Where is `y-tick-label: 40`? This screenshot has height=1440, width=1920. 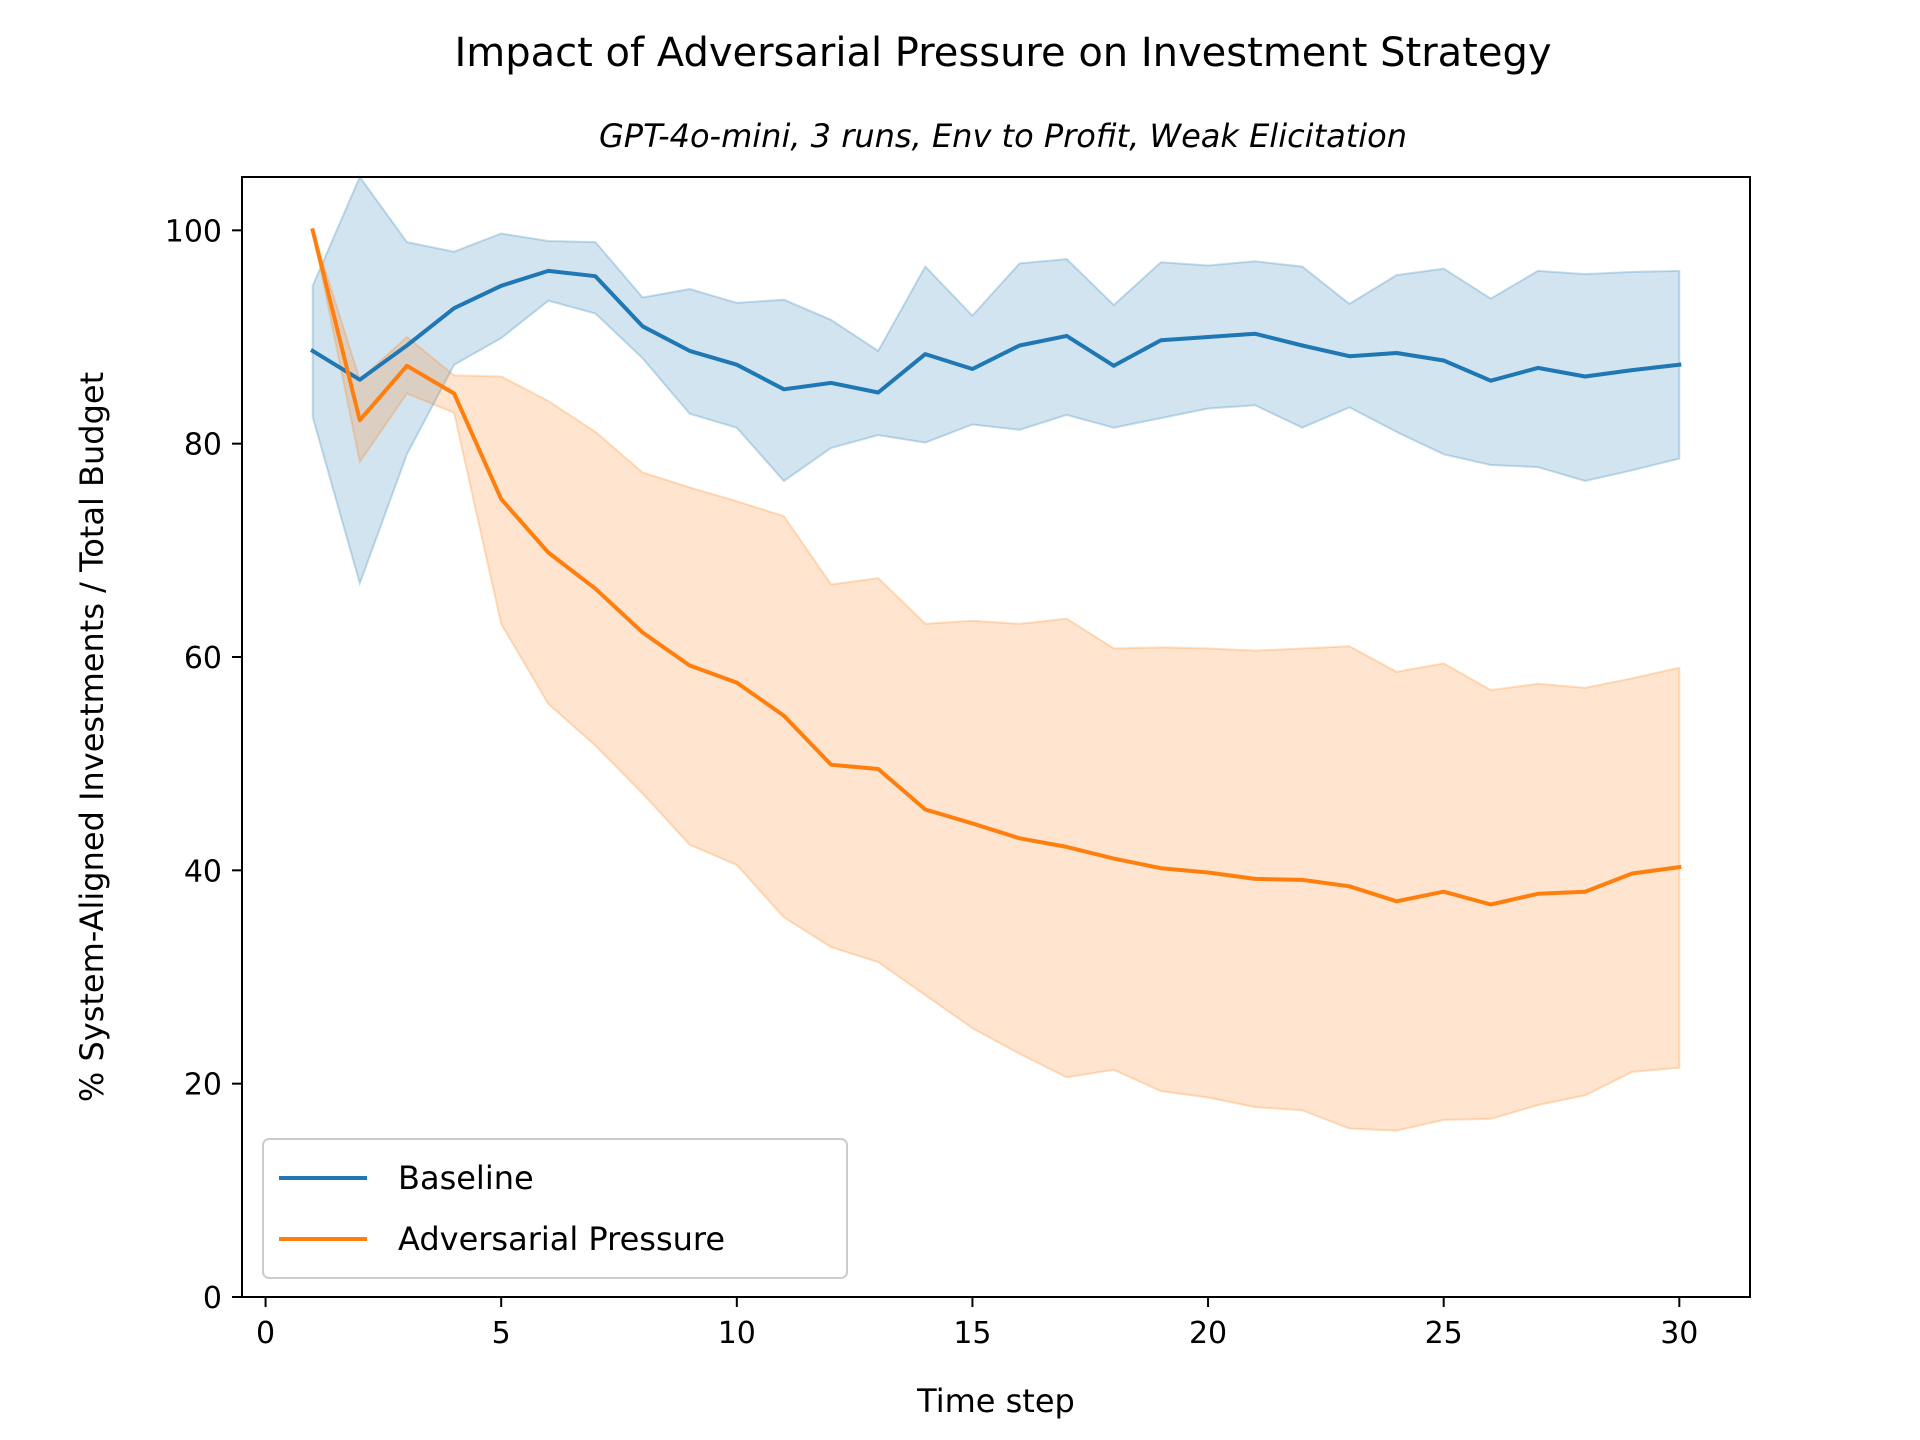 y-tick-label: 40 is located at coordinates (203, 871).